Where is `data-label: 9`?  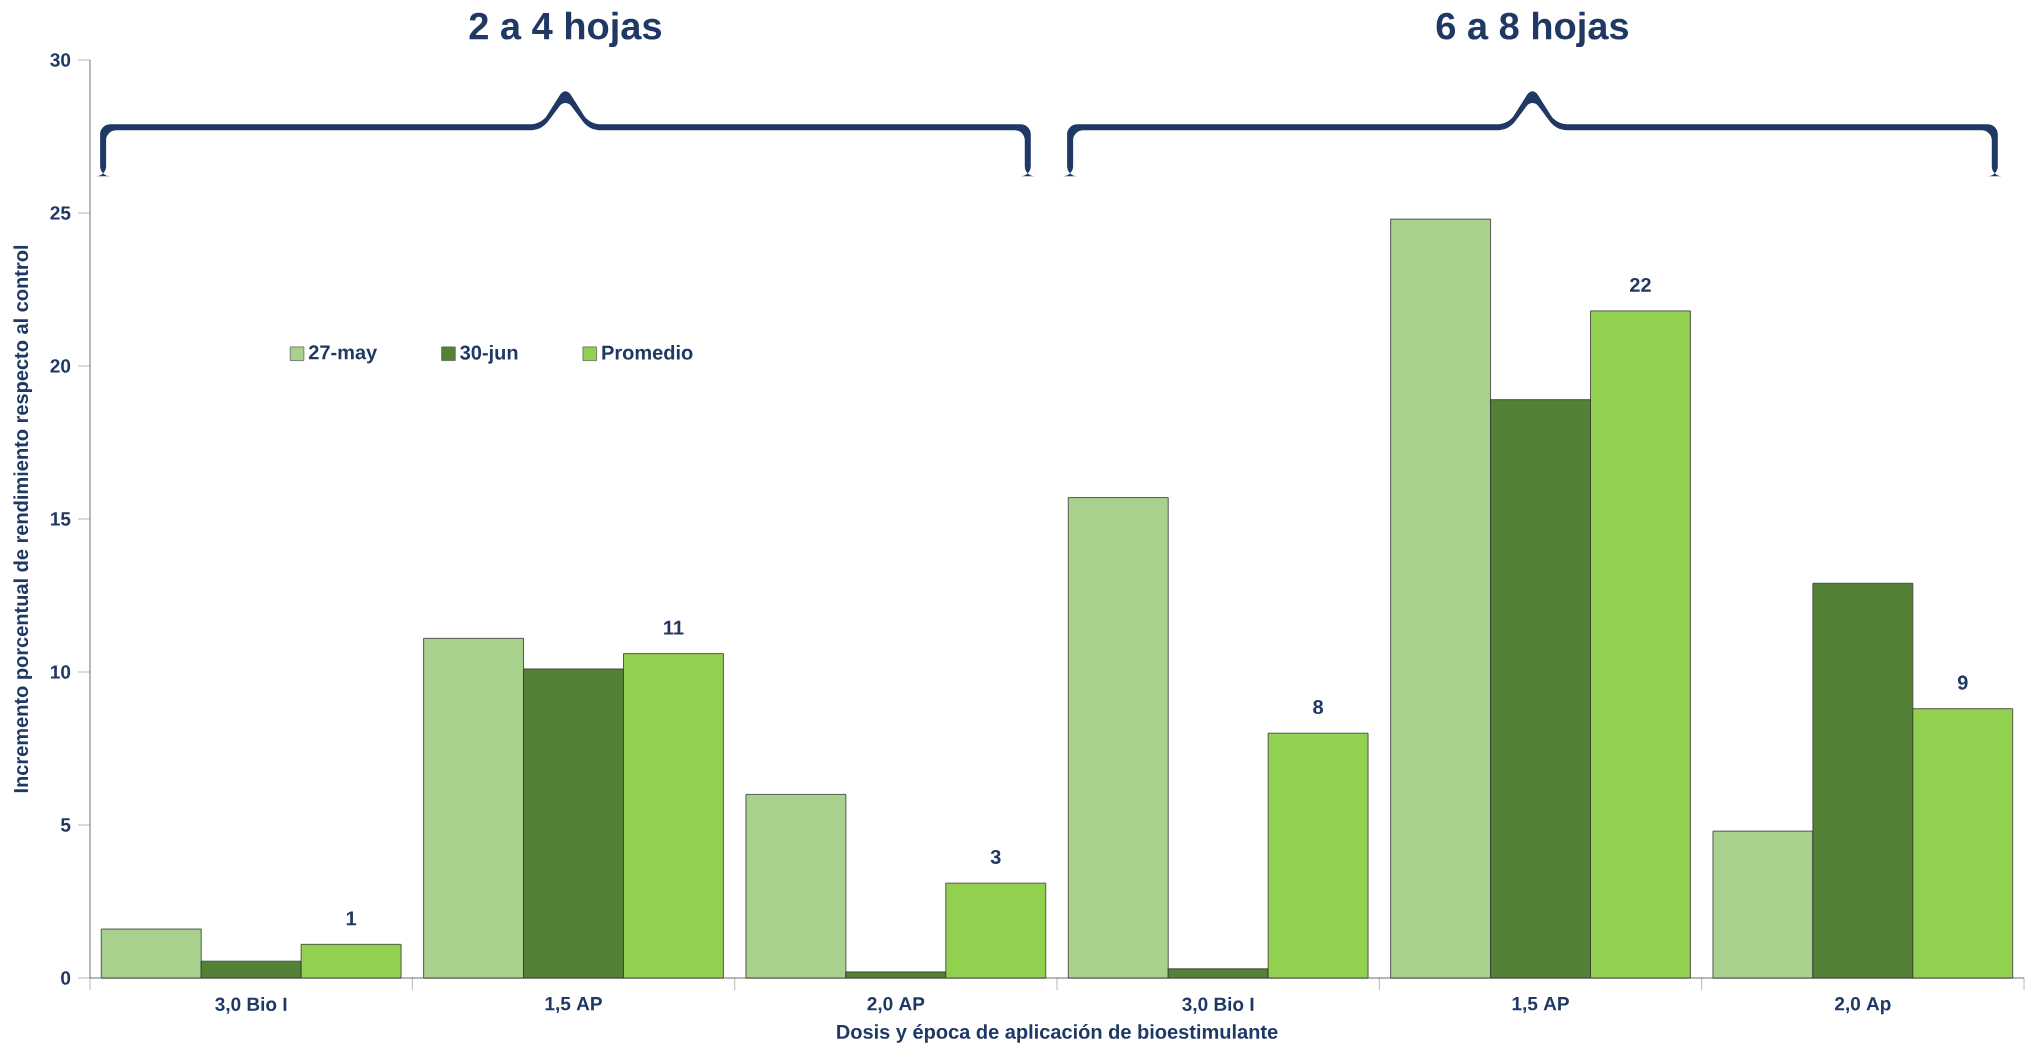
data-label: 9 is located at coordinates (1962, 682).